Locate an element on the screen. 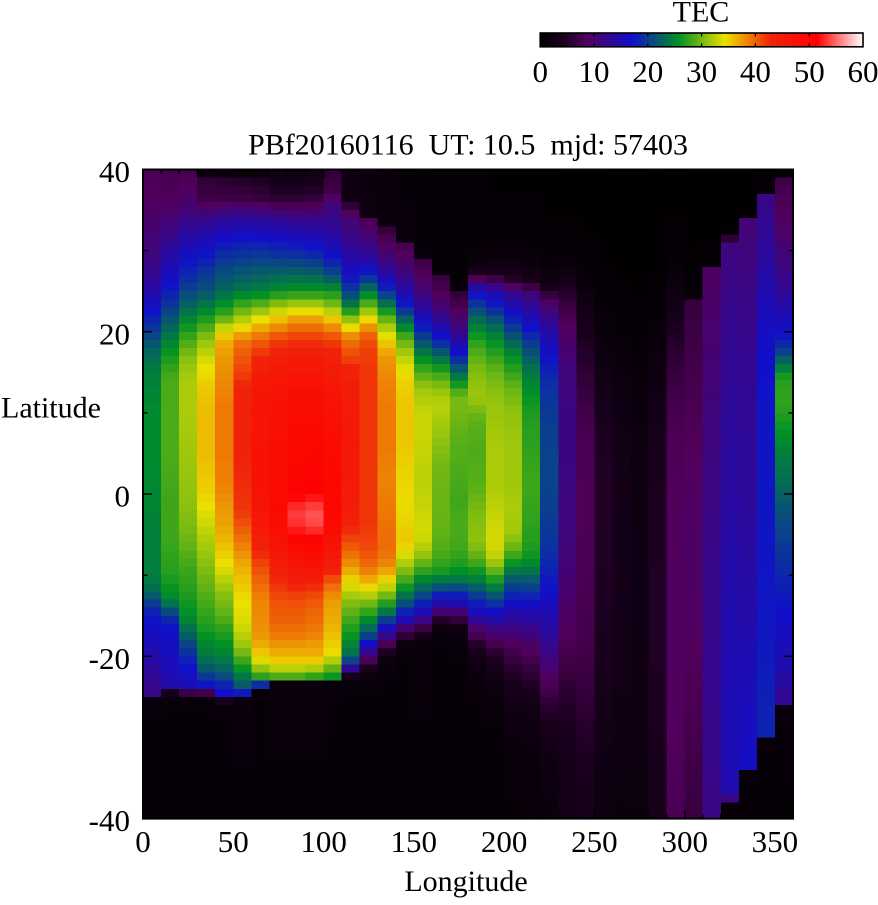  svg-text: Latitude is located at coordinates (51, 408).